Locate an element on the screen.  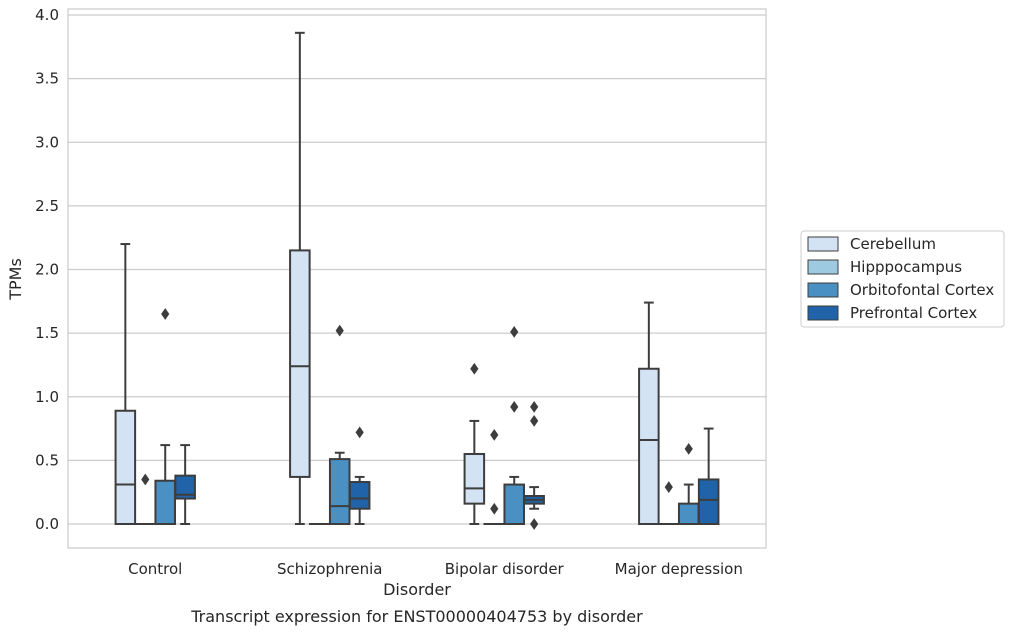
legend-label: Cerebellum is located at coordinates (893, 244).